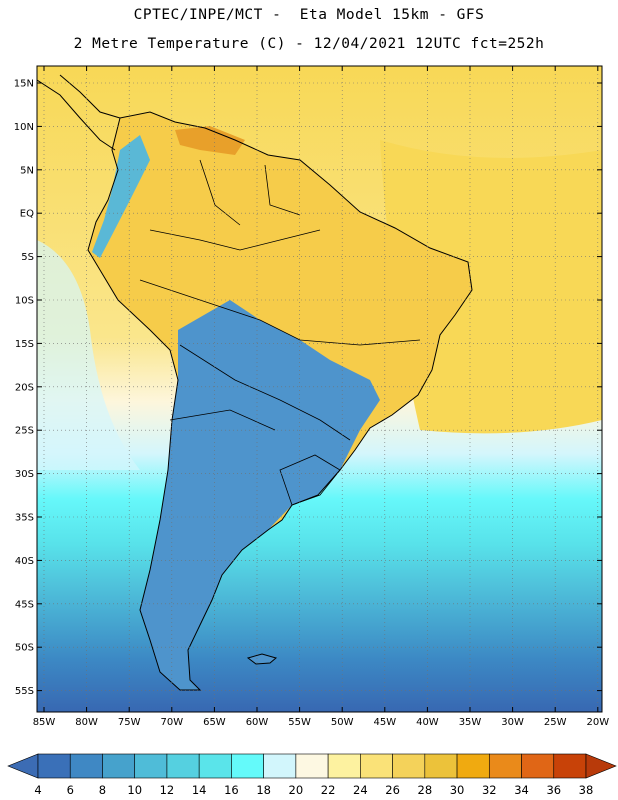  I want to click on andes-cool-strip, so click(121, 196).